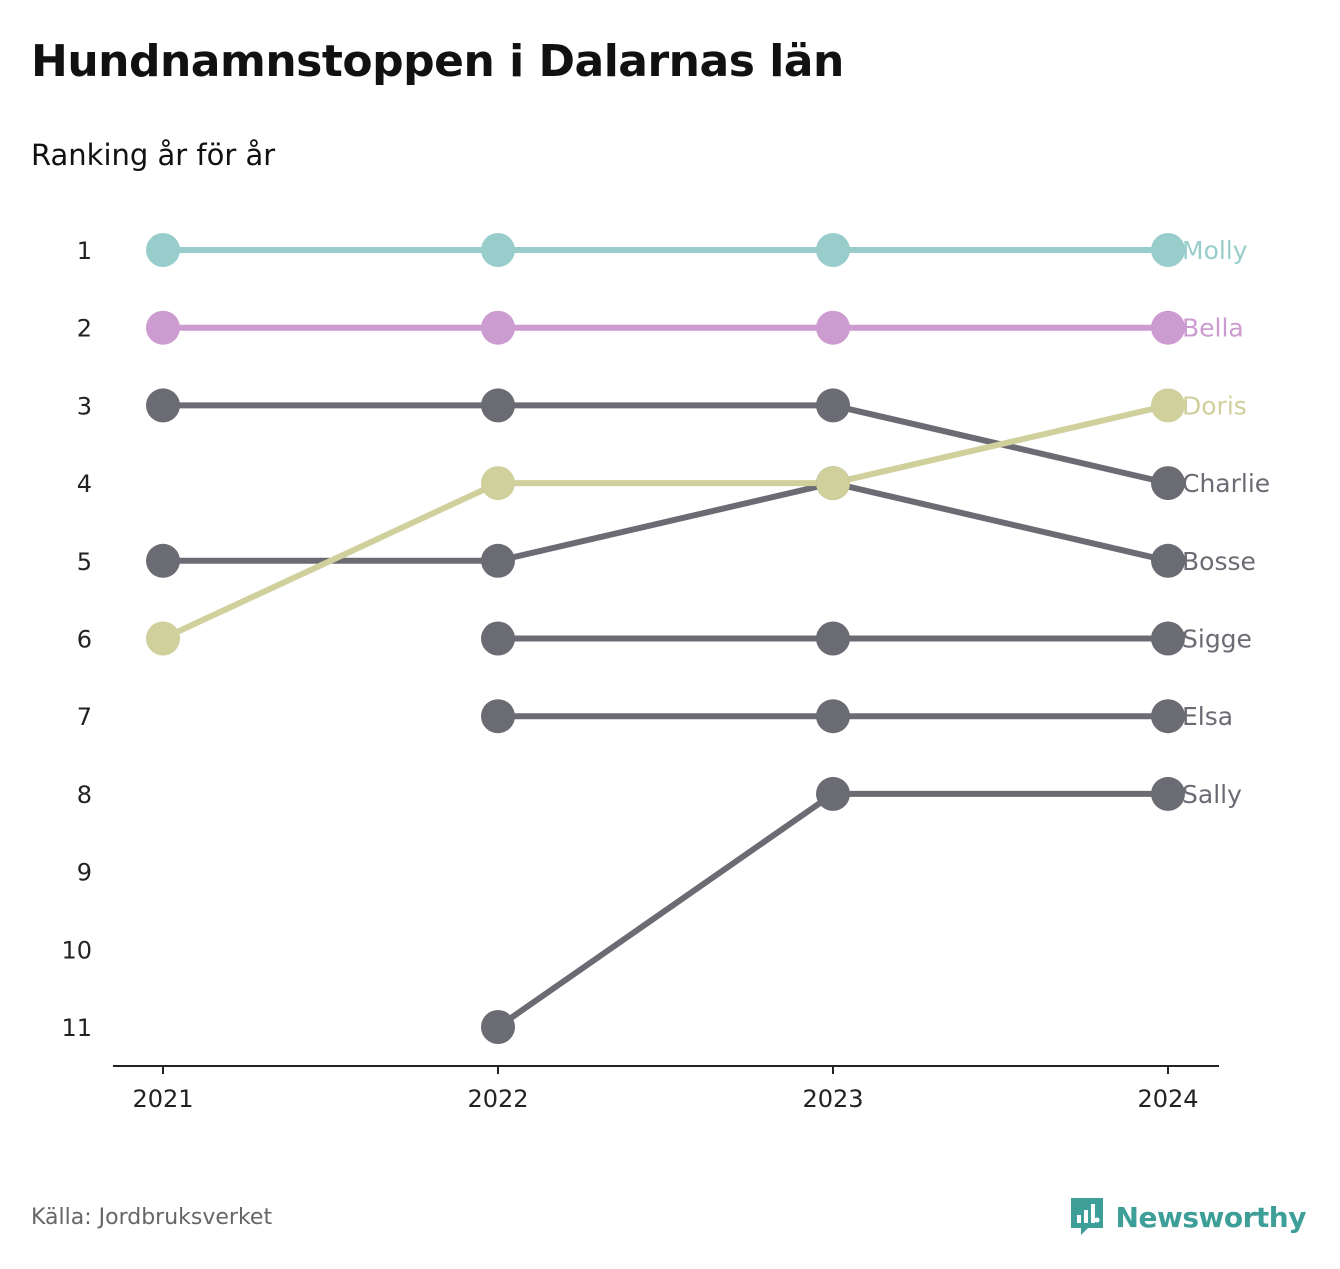  Describe the element at coordinates (1214, 405) in the screenshot. I see `series-label-doris: Doris` at that location.